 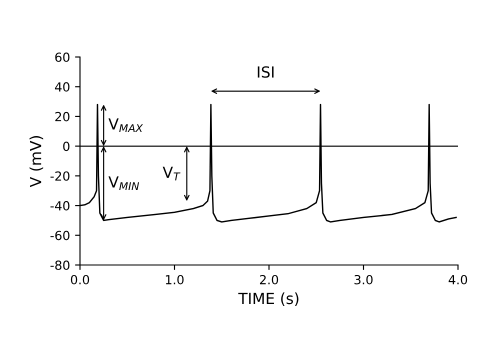 What do you see at coordinates (171, 173) in the screenshot?
I see `annotation: V$_{T}$` at bounding box center [171, 173].